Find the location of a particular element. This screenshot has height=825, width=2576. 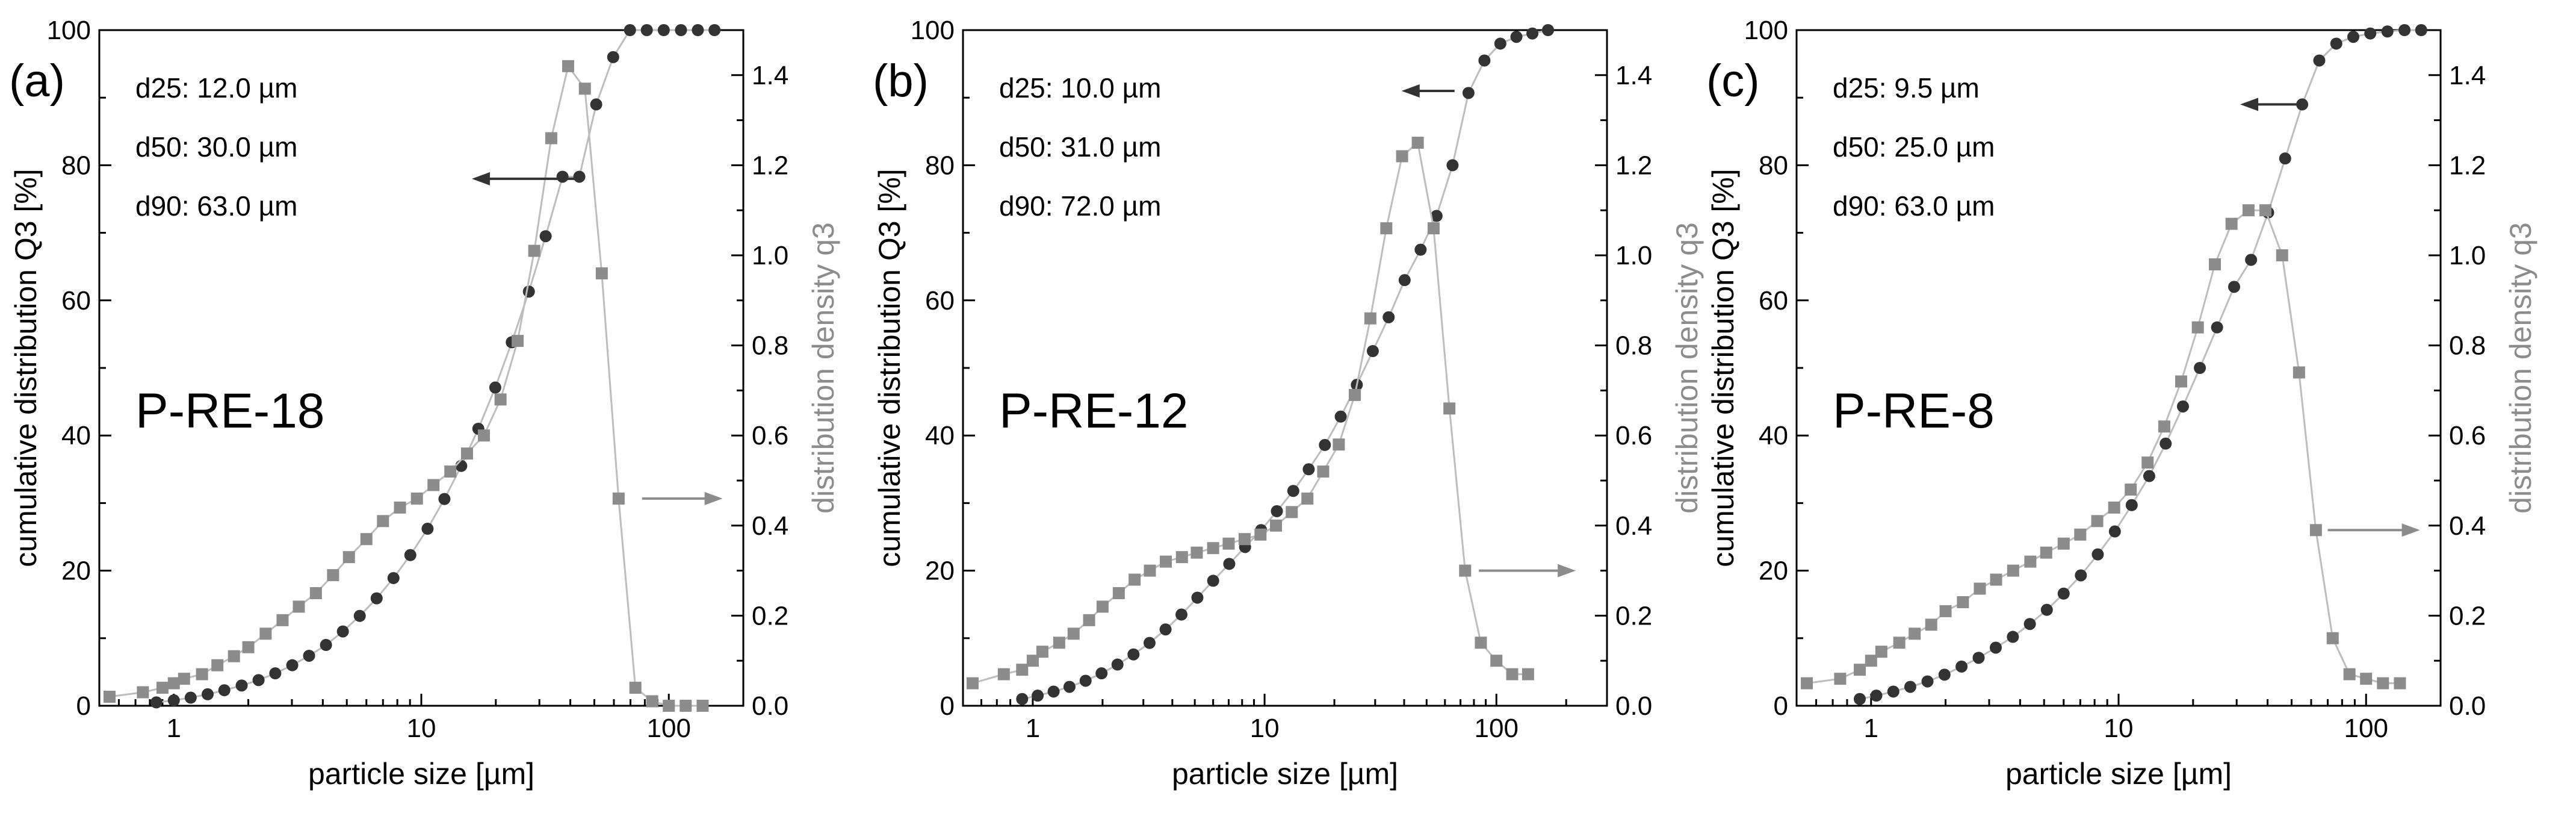

y-right-tick-label: 0.6 is located at coordinates (770, 435).